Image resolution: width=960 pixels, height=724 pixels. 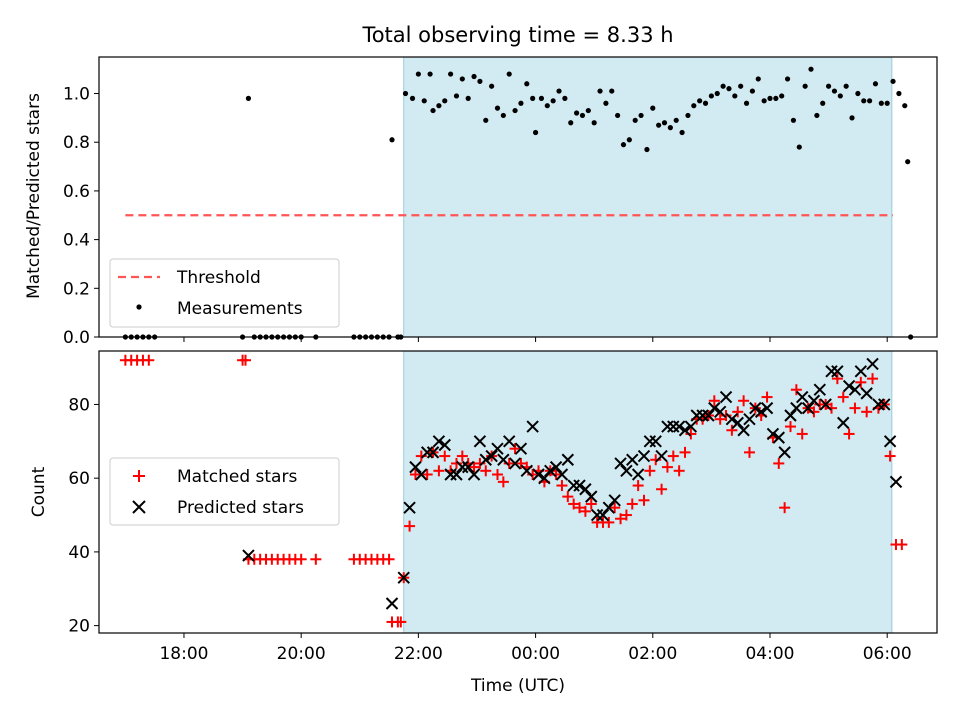 What do you see at coordinates (76, 338) in the screenshot?
I see `top-y-tick-label: 0.0` at bounding box center [76, 338].